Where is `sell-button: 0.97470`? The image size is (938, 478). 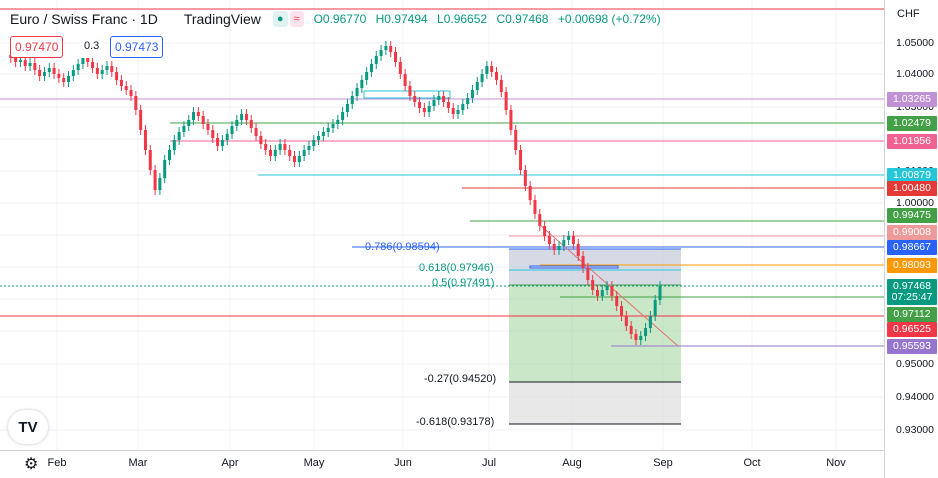 sell-button: 0.97470 is located at coordinates (37, 47).